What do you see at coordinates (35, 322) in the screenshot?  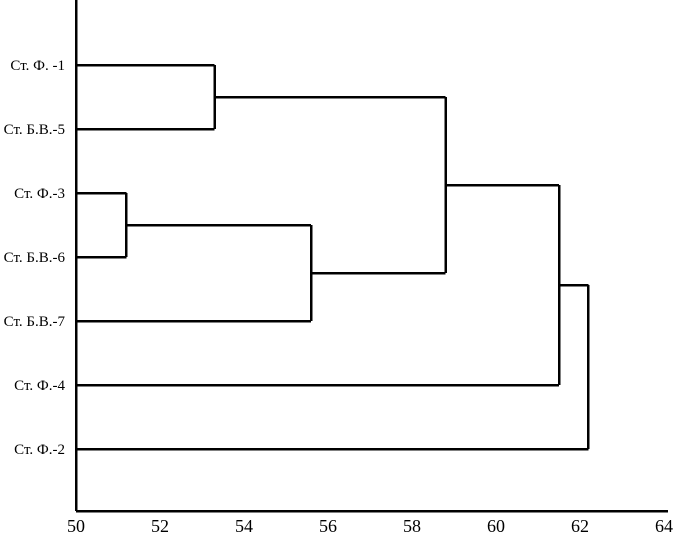 I see `leaf-label: Ст. Б.В.-7` at bounding box center [35, 322].